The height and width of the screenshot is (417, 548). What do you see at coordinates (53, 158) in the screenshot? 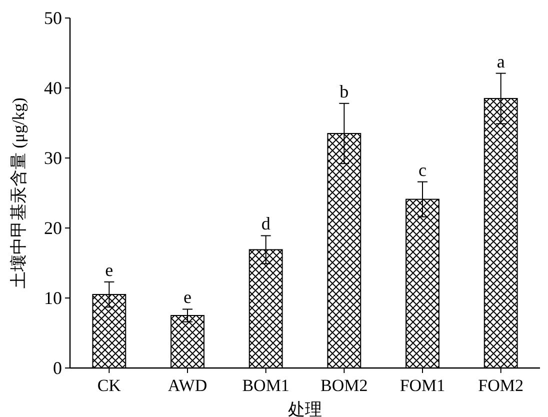
I see `y-tick-label: 30` at bounding box center [53, 158].